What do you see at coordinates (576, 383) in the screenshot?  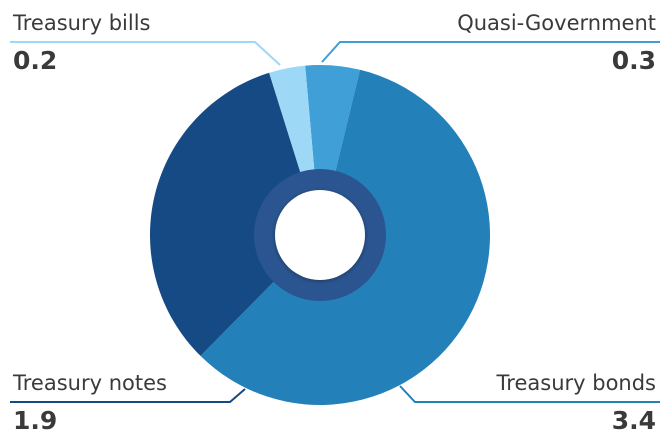 I see `category-label: Treasury bonds` at bounding box center [576, 383].